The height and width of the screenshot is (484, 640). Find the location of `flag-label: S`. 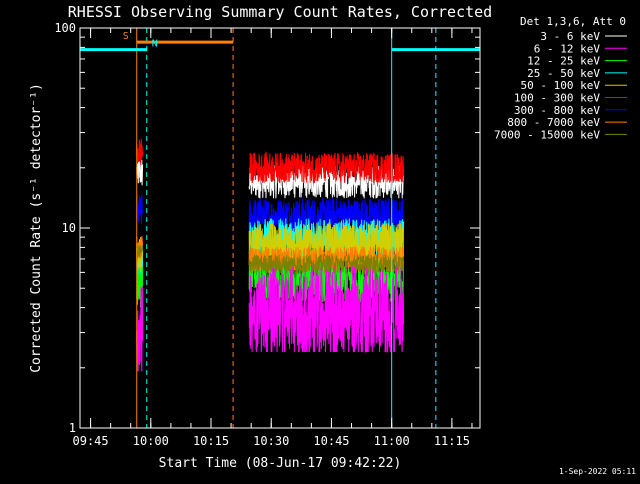

flag-label: S is located at coordinates (126, 36).